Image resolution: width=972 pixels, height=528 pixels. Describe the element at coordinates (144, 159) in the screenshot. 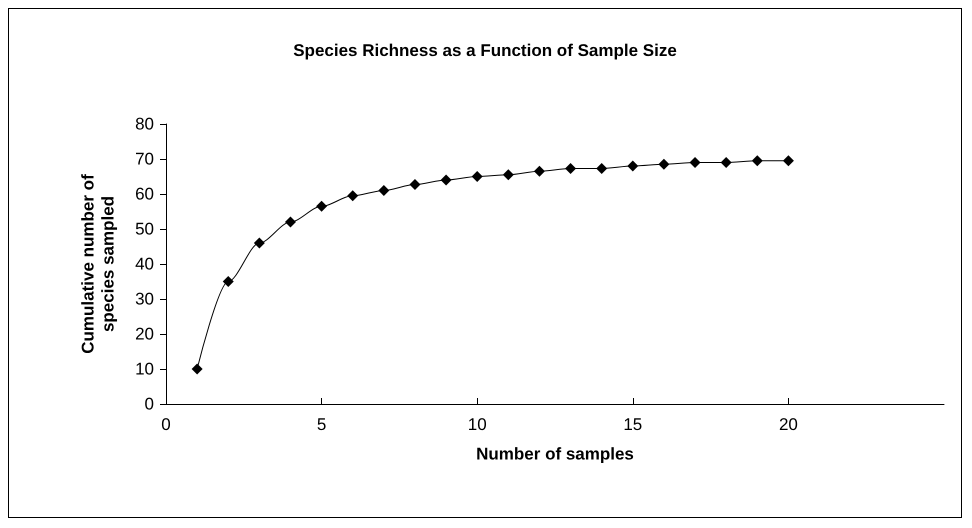

I see `y-tick-label: 70` at that location.